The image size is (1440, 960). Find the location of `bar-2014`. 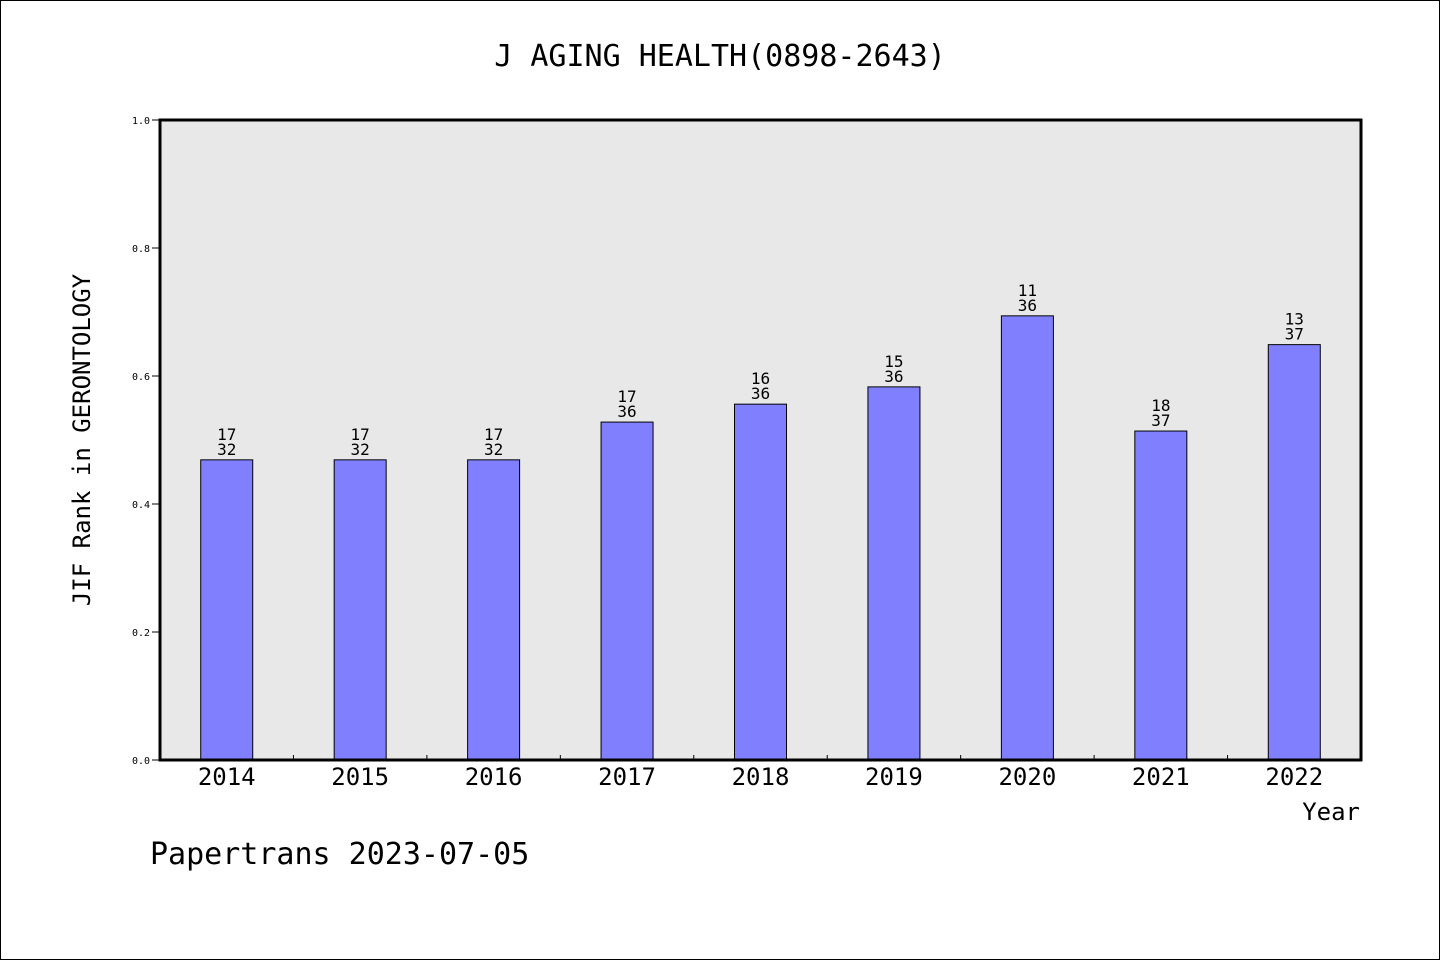

bar-2014 is located at coordinates (227, 610).